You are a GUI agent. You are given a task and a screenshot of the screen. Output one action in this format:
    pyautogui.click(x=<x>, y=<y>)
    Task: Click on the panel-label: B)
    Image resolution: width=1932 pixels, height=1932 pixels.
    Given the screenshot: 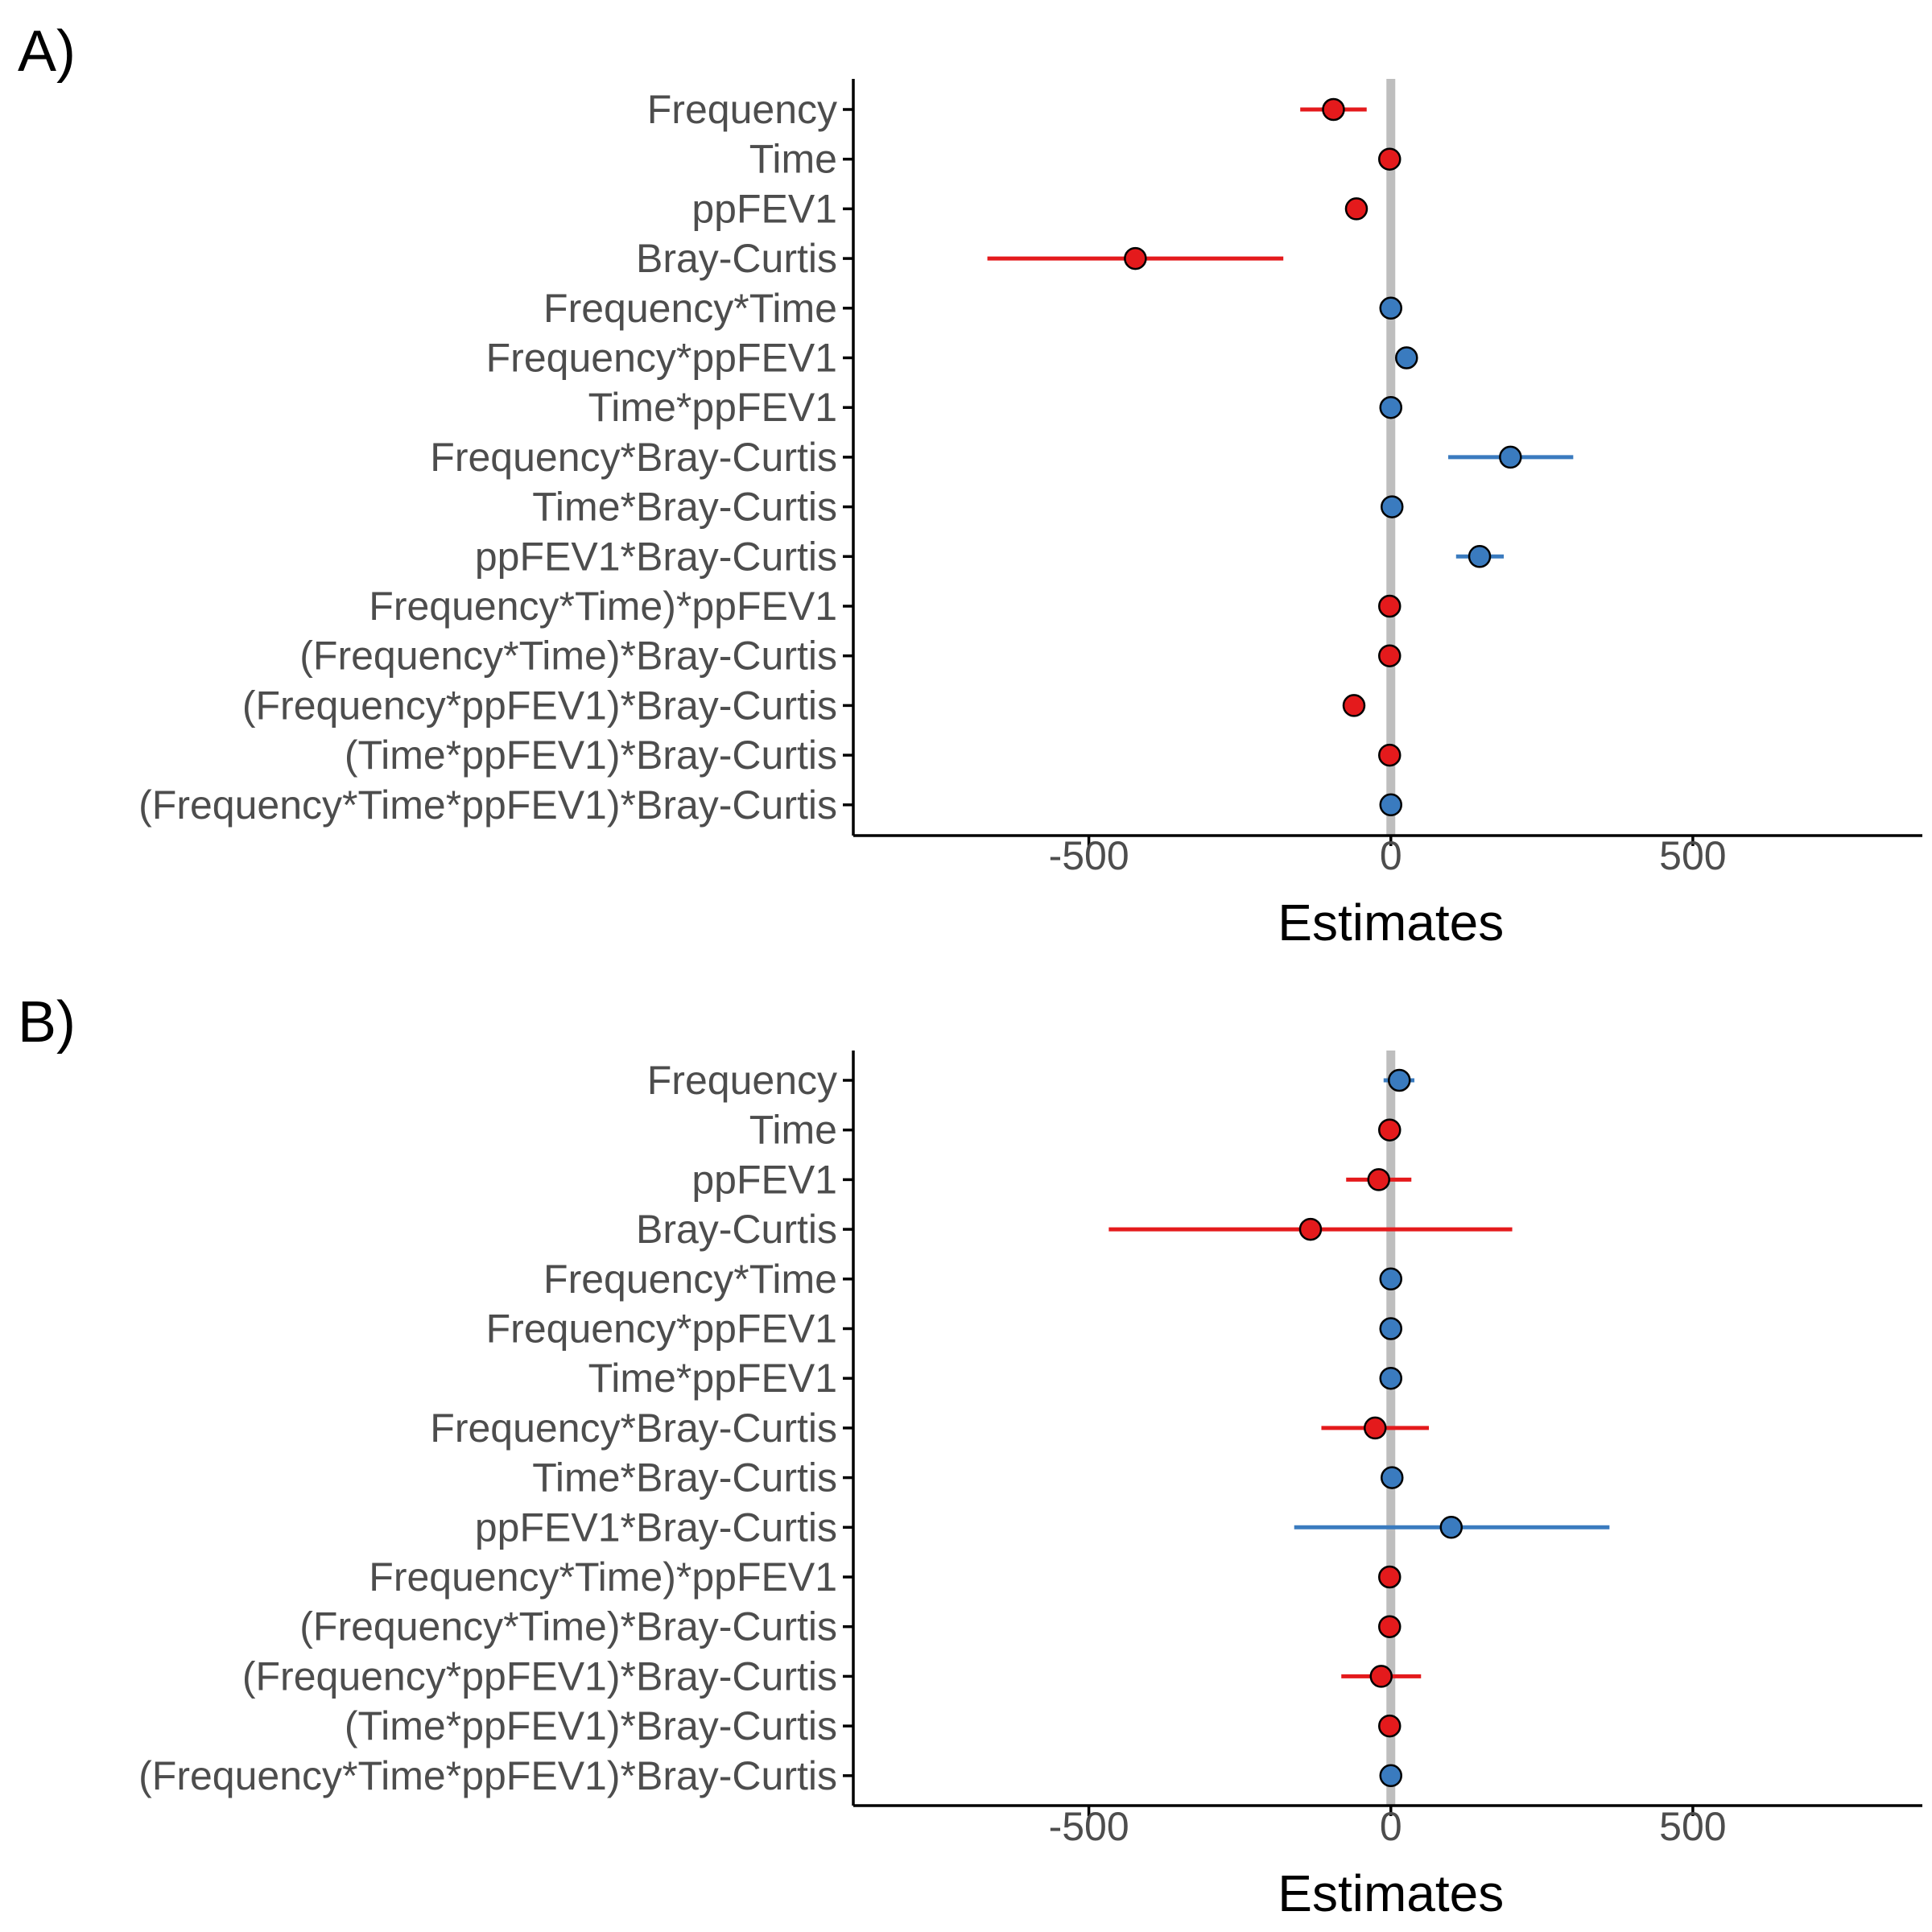 What is the action you would take?
    pyautogui.click(x=47, y=1022)
    